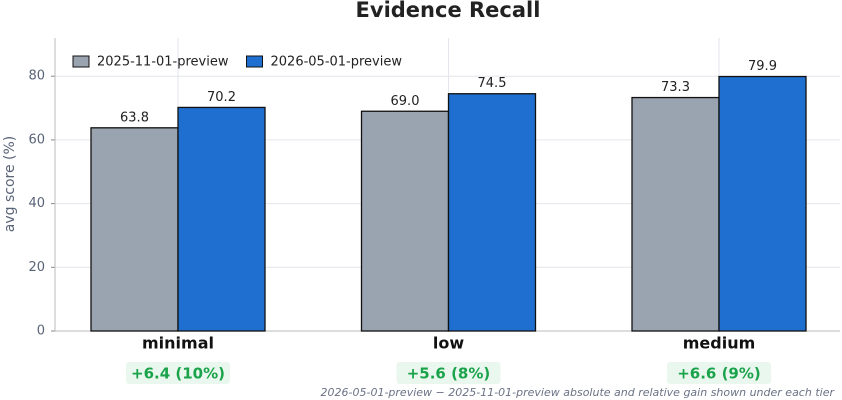  I want to click on y-tick-label: 0, so click(41, 331).